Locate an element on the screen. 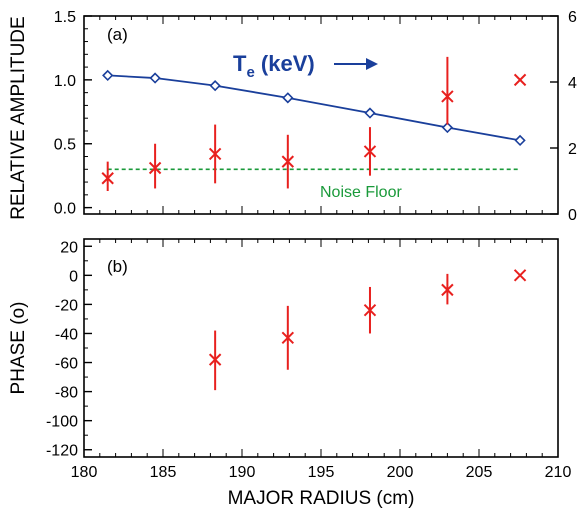  te-label-unit: (keV) is located at coordinates (285, 63).